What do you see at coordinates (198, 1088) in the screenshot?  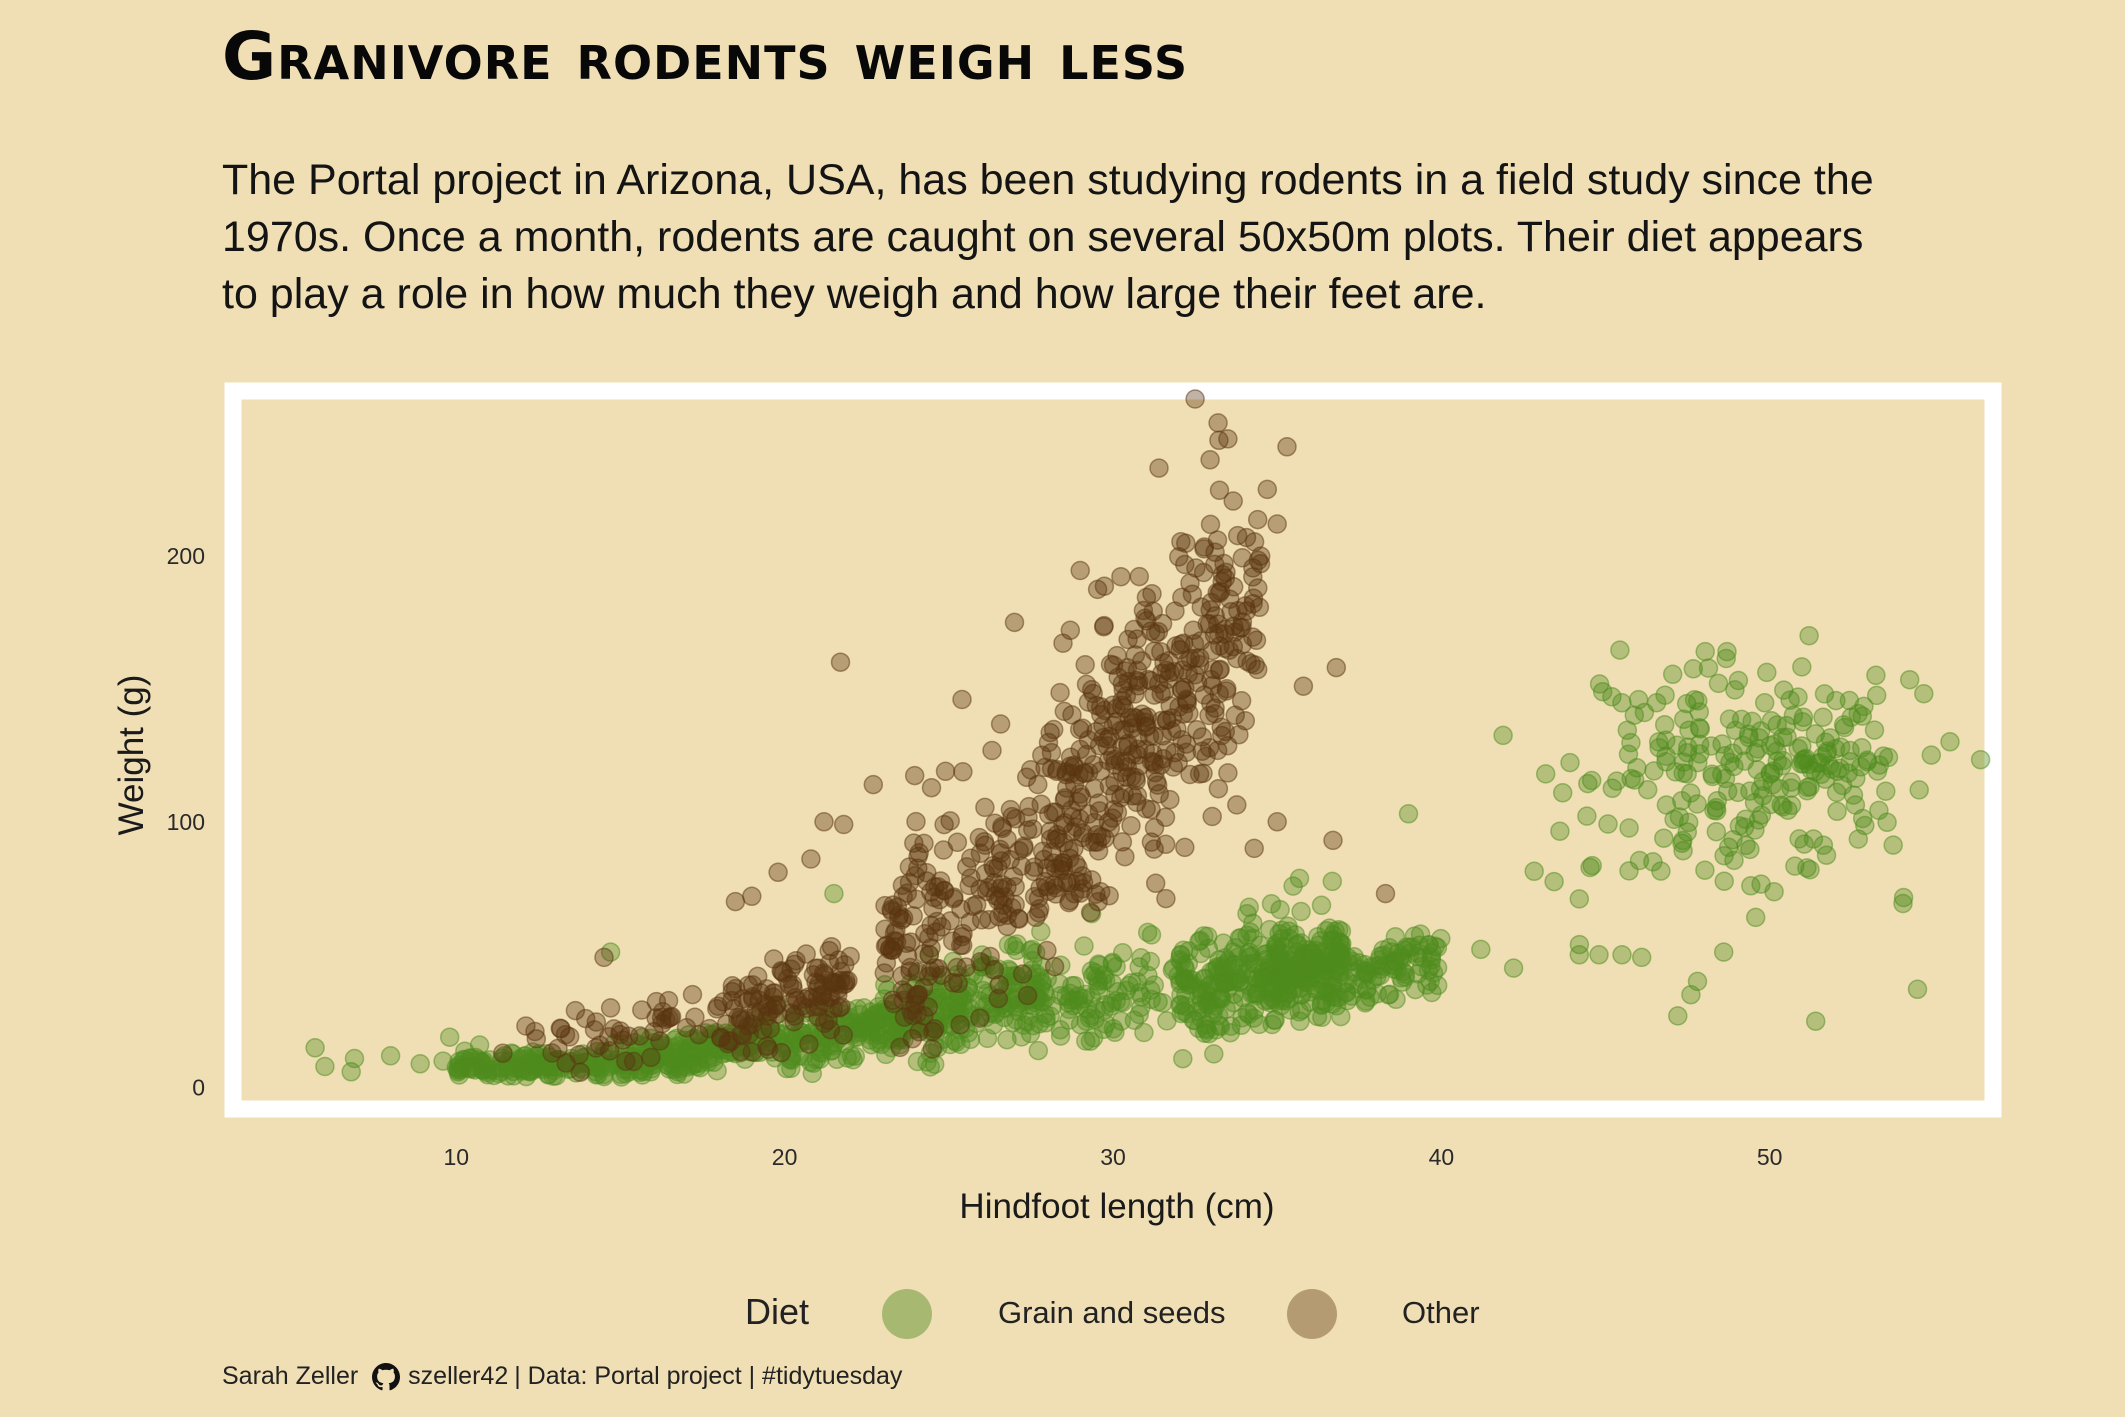 I see `y-tick-label: 0` at bounding box center [198, 1088].